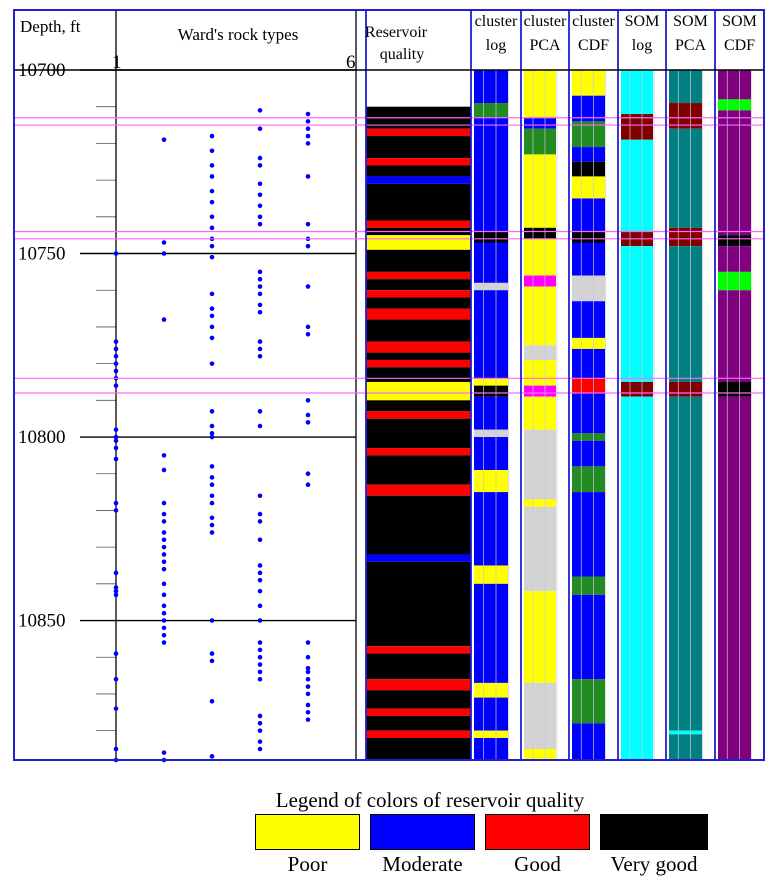  Describe the element at coordinates (642, 45) in the screenshot. I see `track-title-3-line2: log` at that location.